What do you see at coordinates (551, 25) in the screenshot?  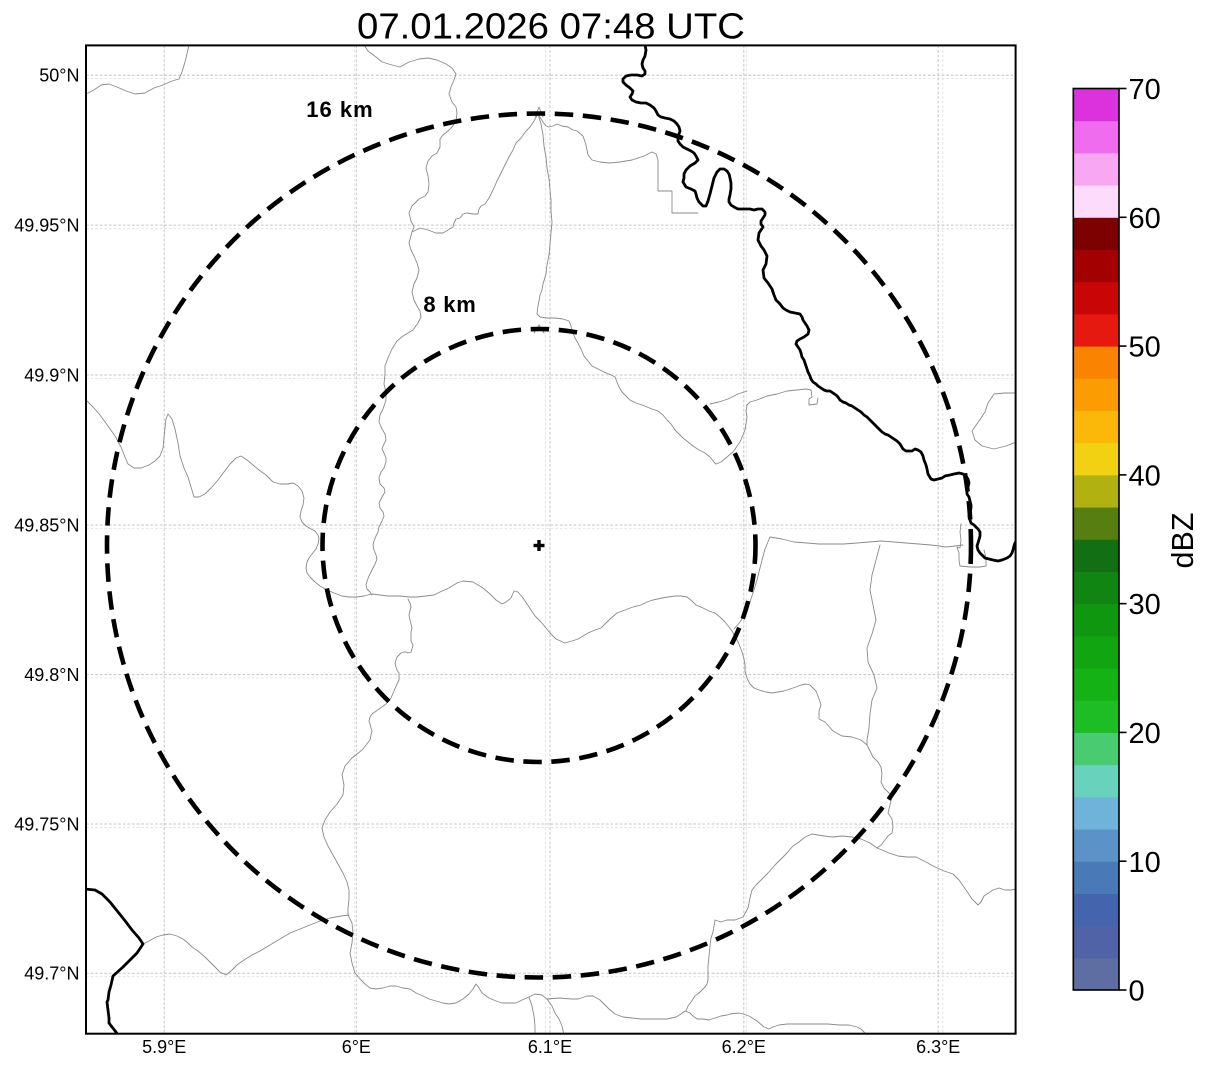 I see `svg-text: 07.01.2026 07:48 UTC` at bounding box center [551, 25].